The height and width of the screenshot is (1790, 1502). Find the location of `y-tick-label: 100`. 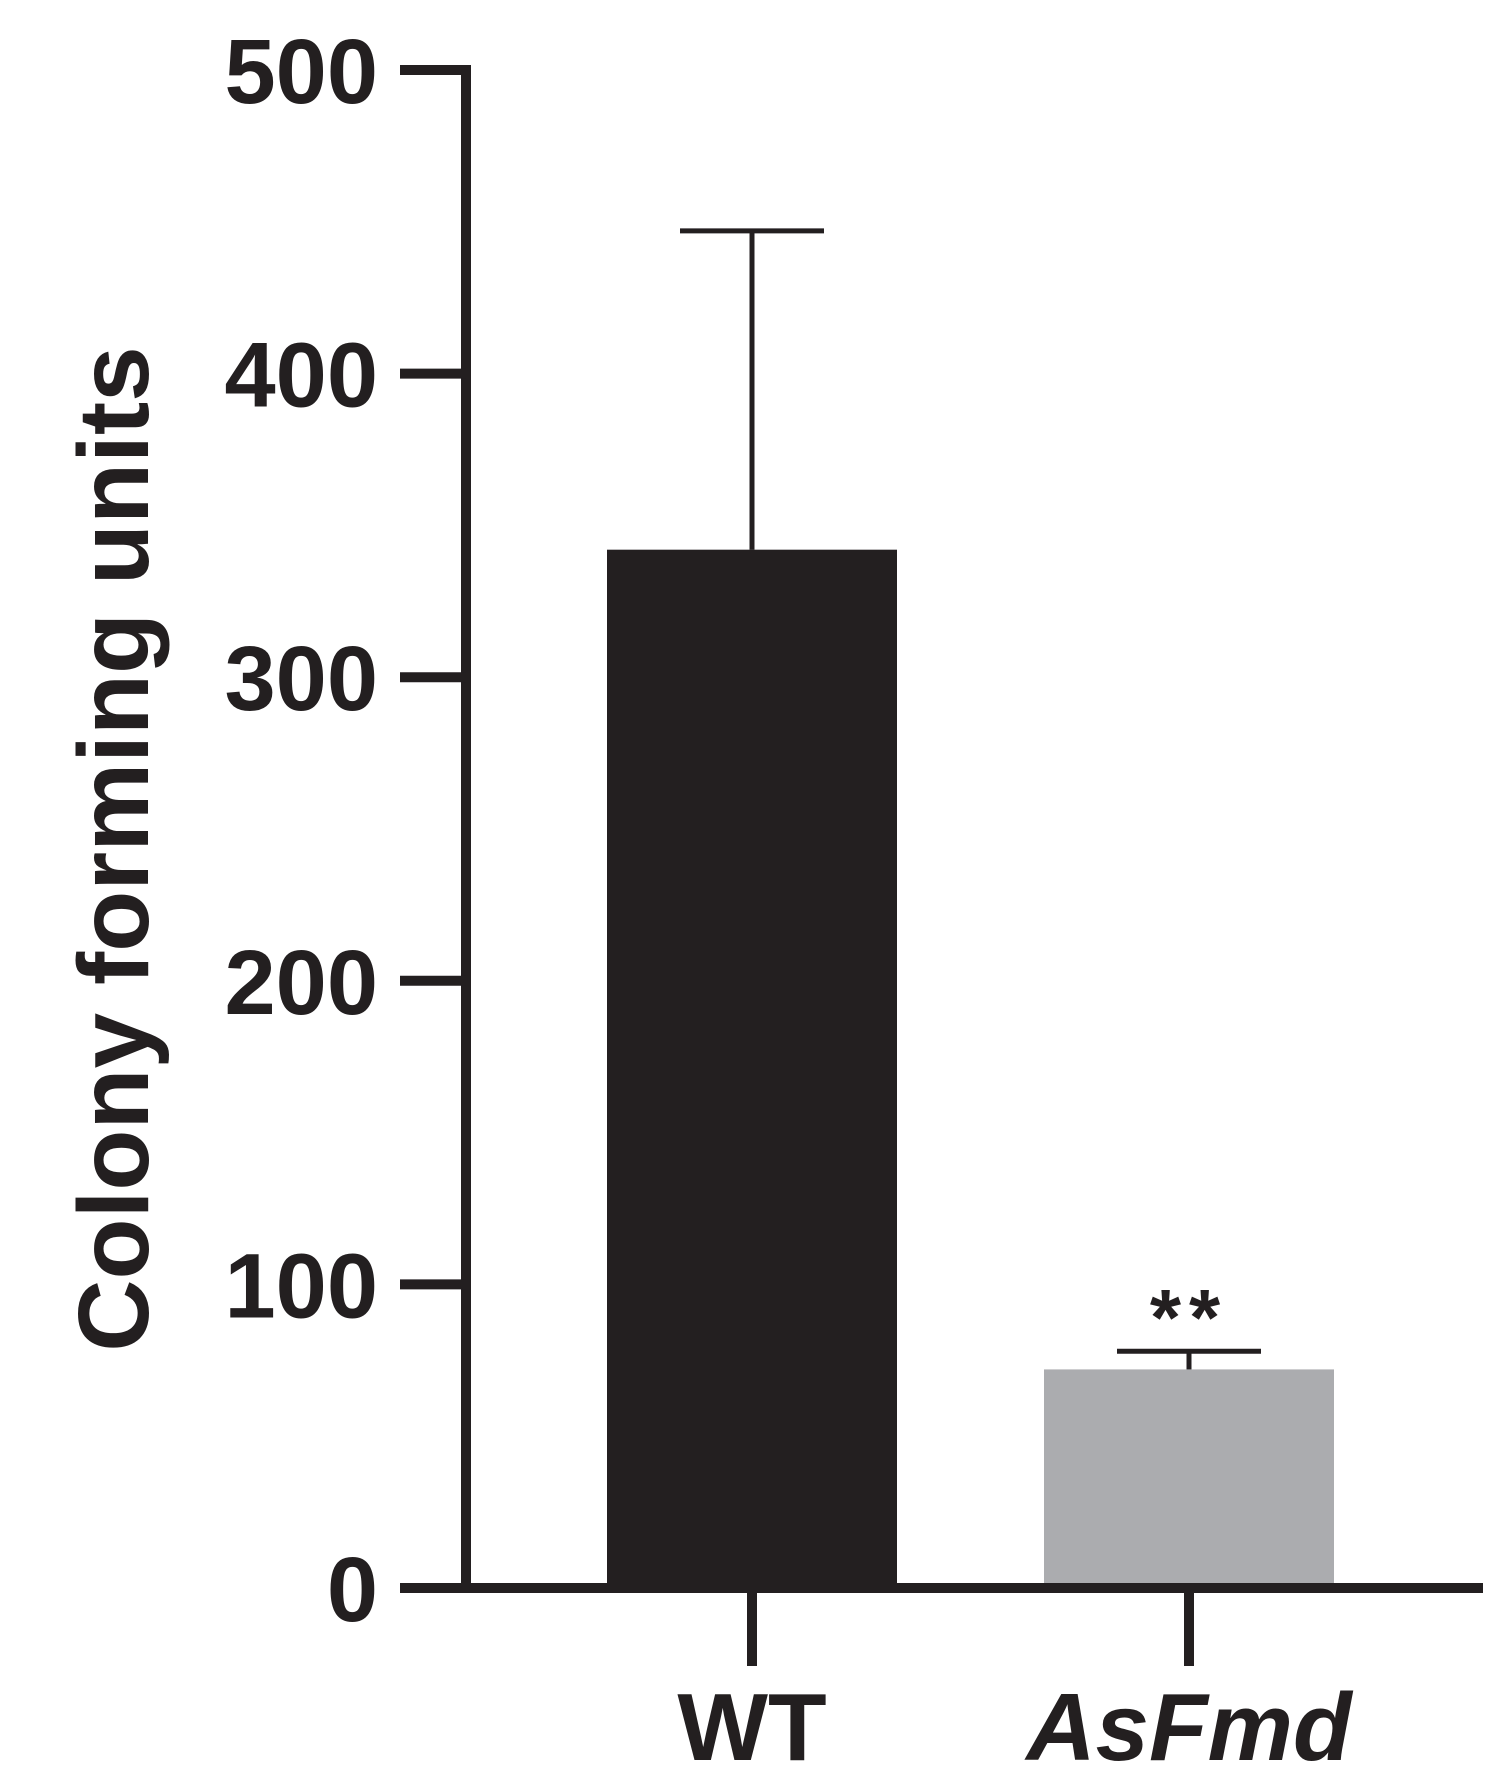

y-tick-label: 100 is located at coordinates (302, 1286).